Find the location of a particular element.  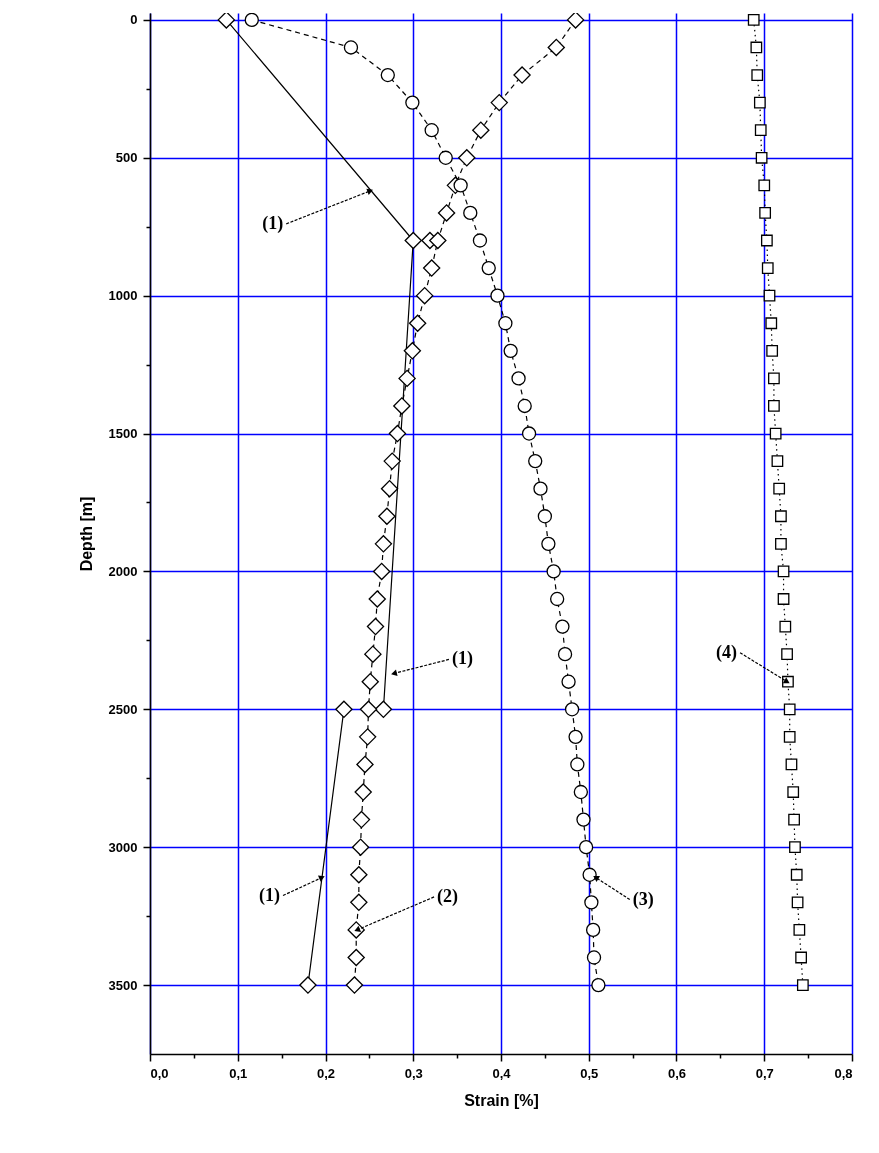

x-tick-label: 0,2 is located at coordinates (326, 1073).